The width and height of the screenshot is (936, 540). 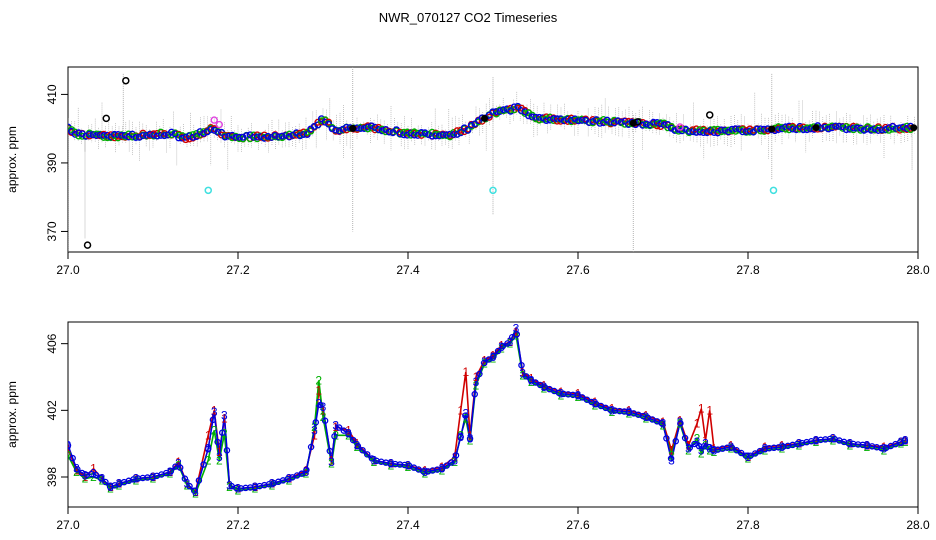 I want to click on cyan-outlier, so click(x=773, y=190).